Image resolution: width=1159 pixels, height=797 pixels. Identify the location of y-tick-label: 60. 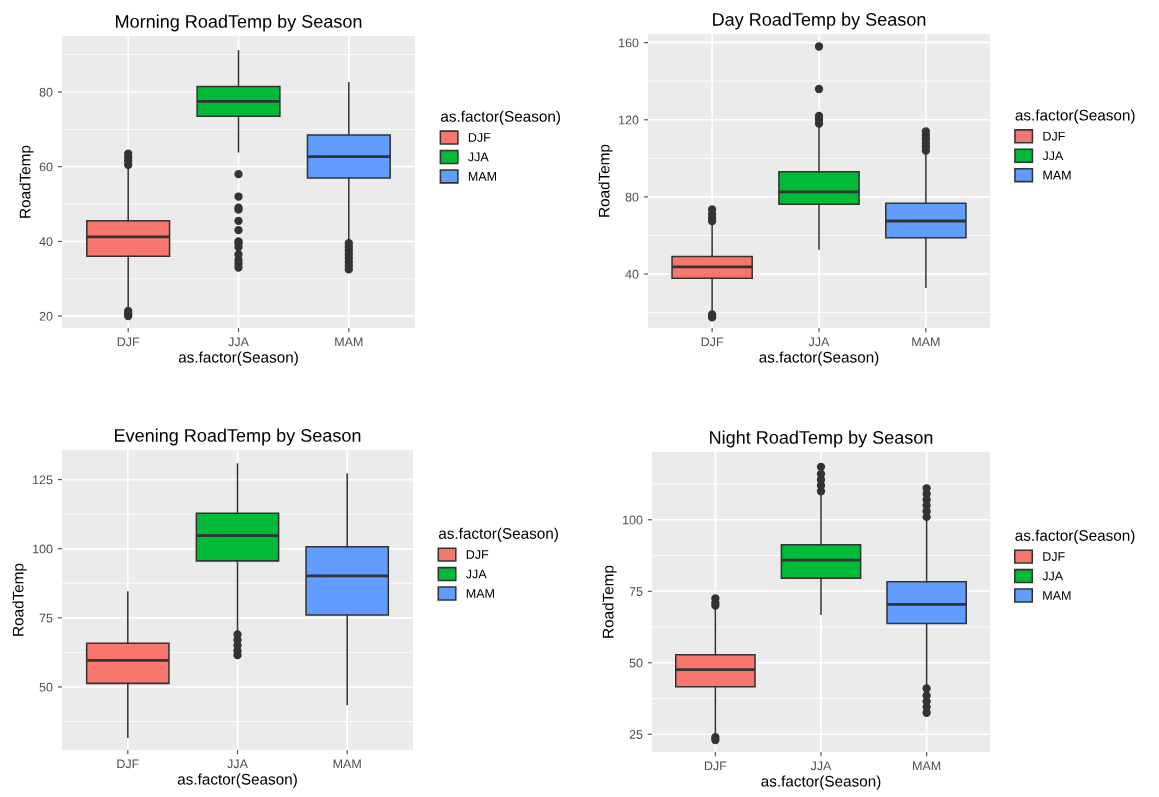
(46, 167).